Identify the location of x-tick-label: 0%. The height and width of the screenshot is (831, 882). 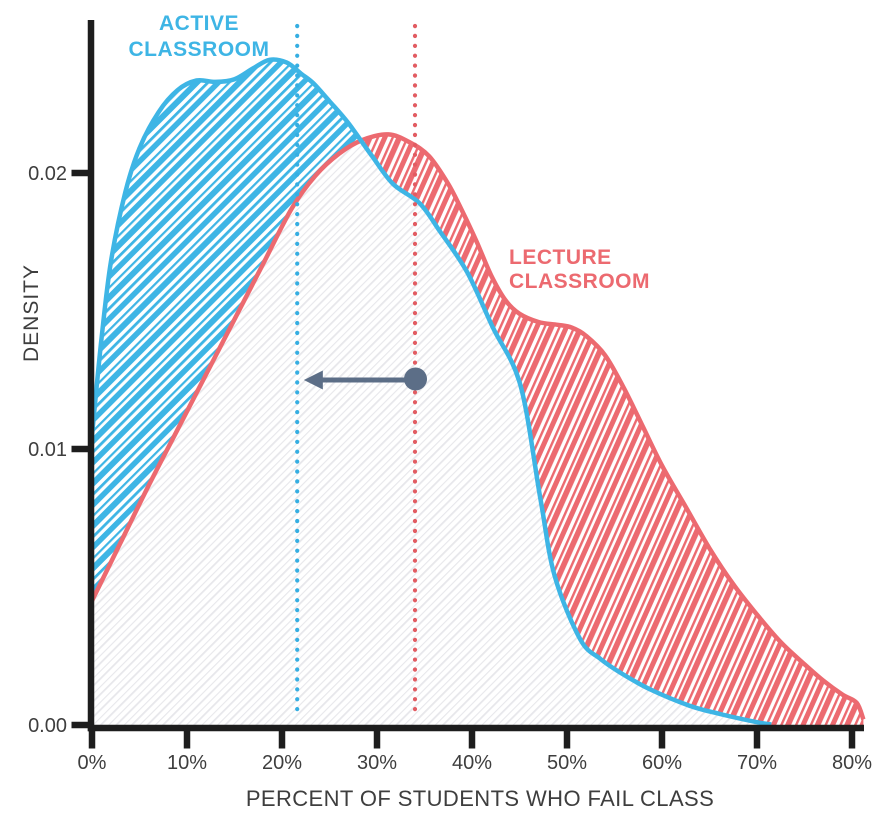
(92, 763).